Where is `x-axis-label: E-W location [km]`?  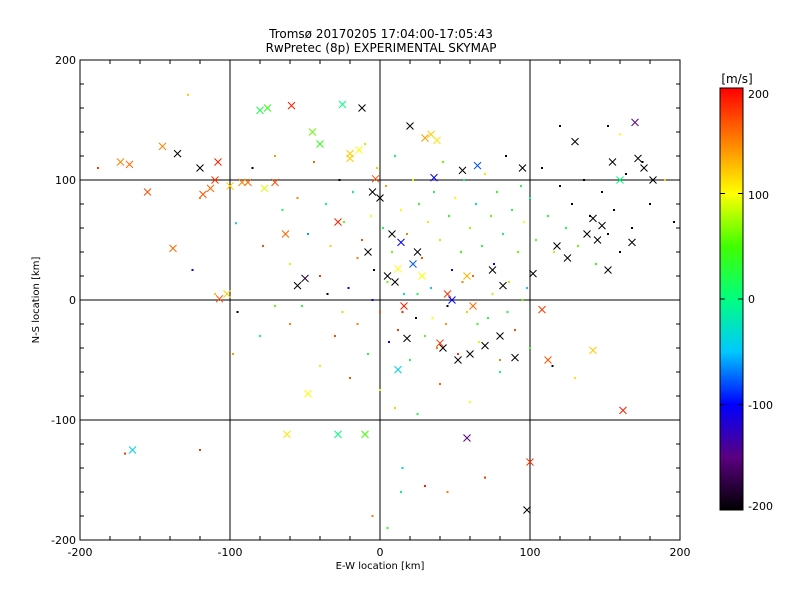 x-axis-label: E-W location [km] is located at coordinates (380, 566).